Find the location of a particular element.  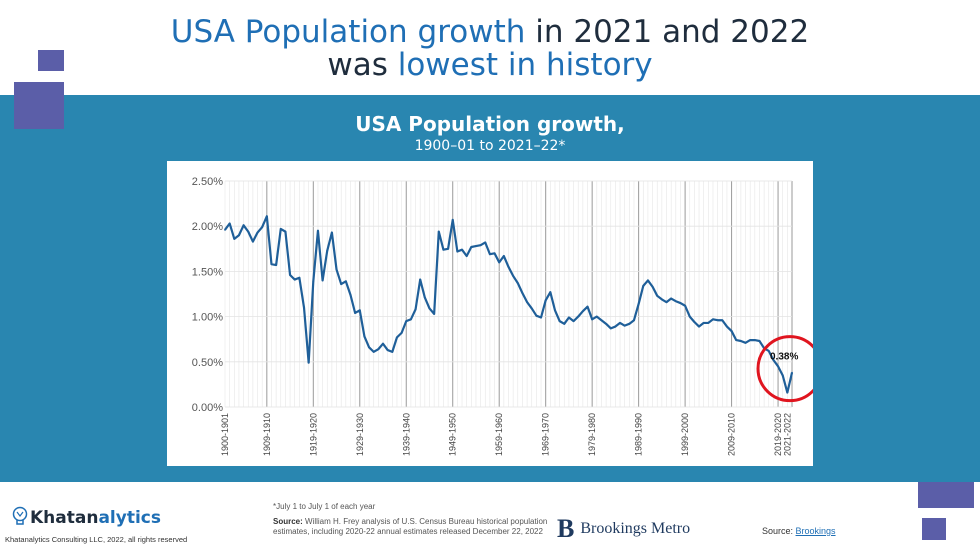

headline-rest-1: in 2021 and 2022 is located at coordinates (667, 32).